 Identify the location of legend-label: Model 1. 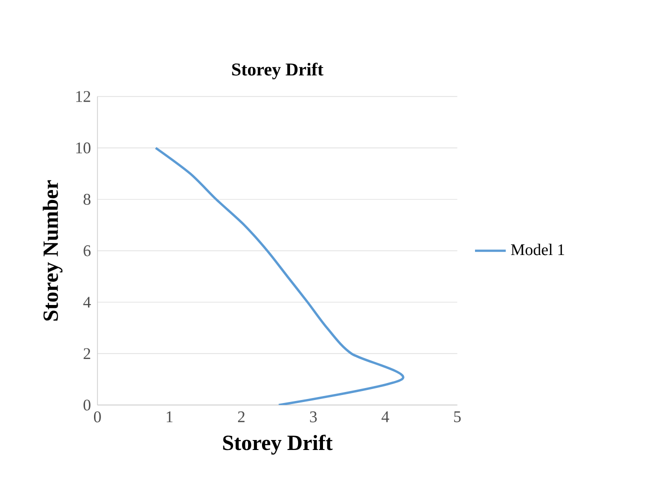
(537, 250).